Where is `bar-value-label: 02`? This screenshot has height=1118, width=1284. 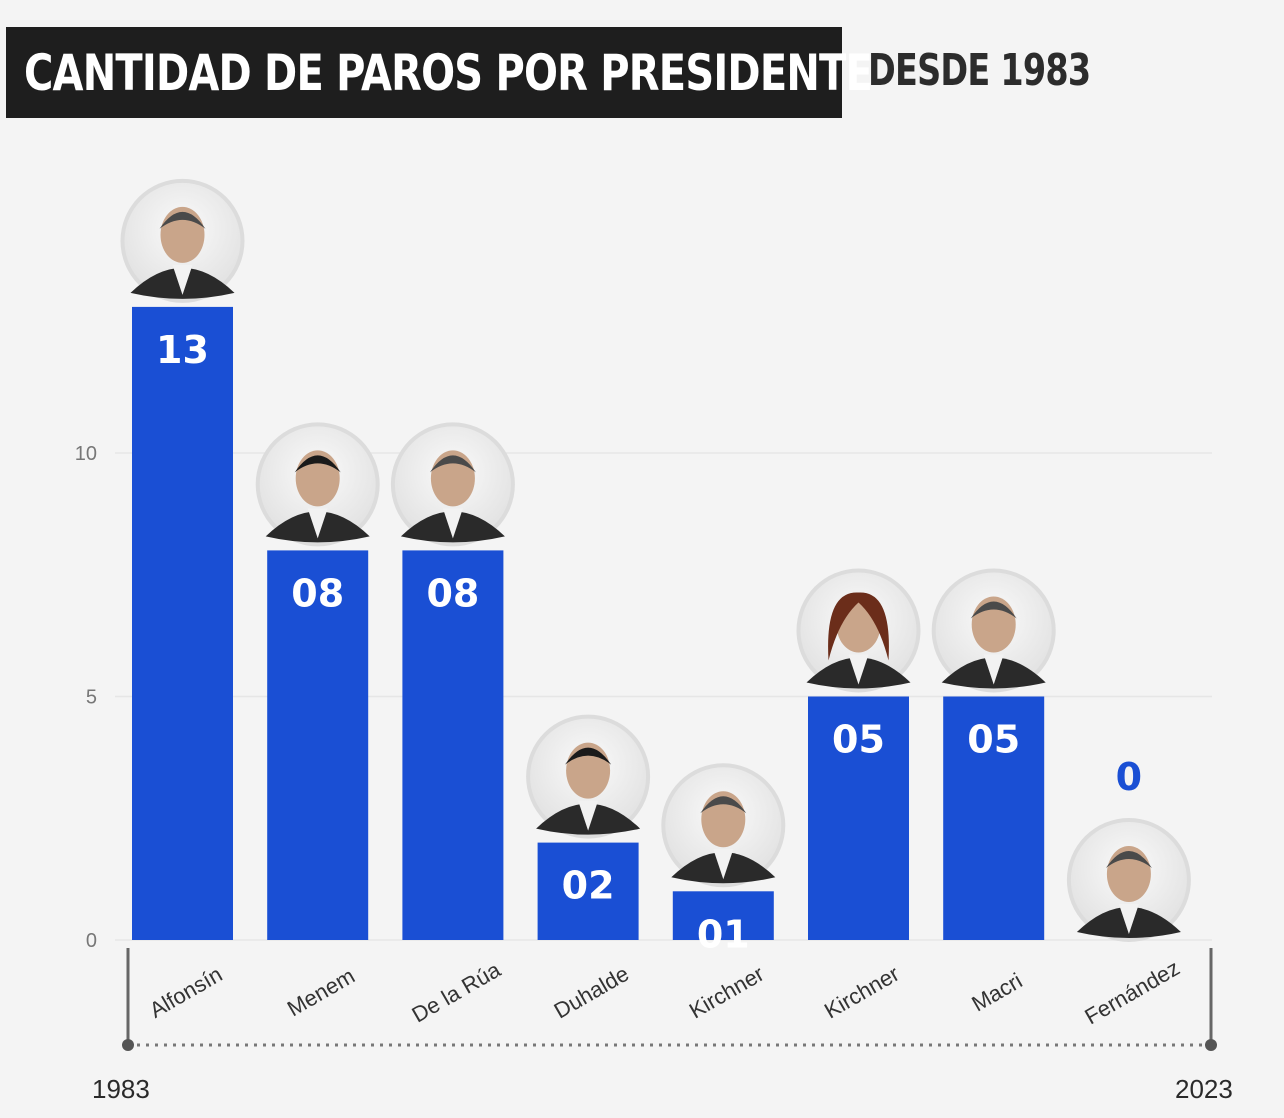 bar-value-label: 02 is located at coordinates (588, 886).